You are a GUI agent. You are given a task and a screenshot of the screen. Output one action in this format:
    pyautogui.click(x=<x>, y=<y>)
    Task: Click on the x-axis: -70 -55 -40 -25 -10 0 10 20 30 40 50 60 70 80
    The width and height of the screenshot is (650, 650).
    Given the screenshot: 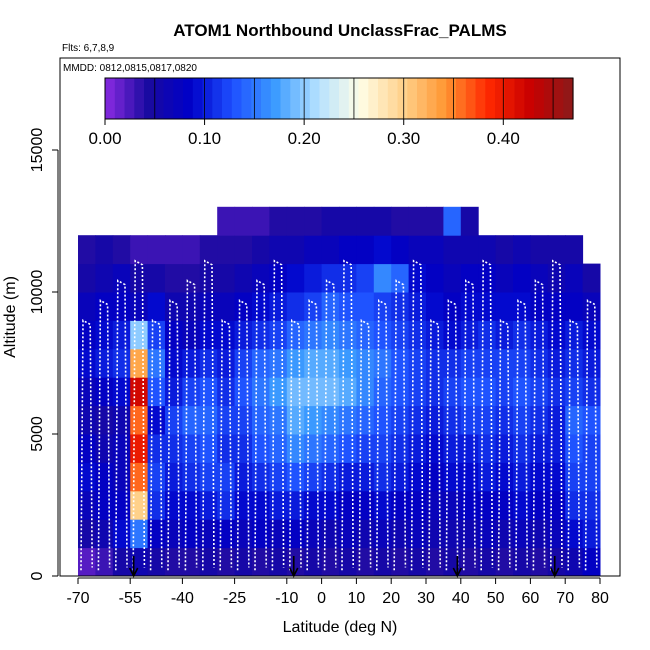 What is the action you would take?
    pyautogui.click(x=337, y=592)
    